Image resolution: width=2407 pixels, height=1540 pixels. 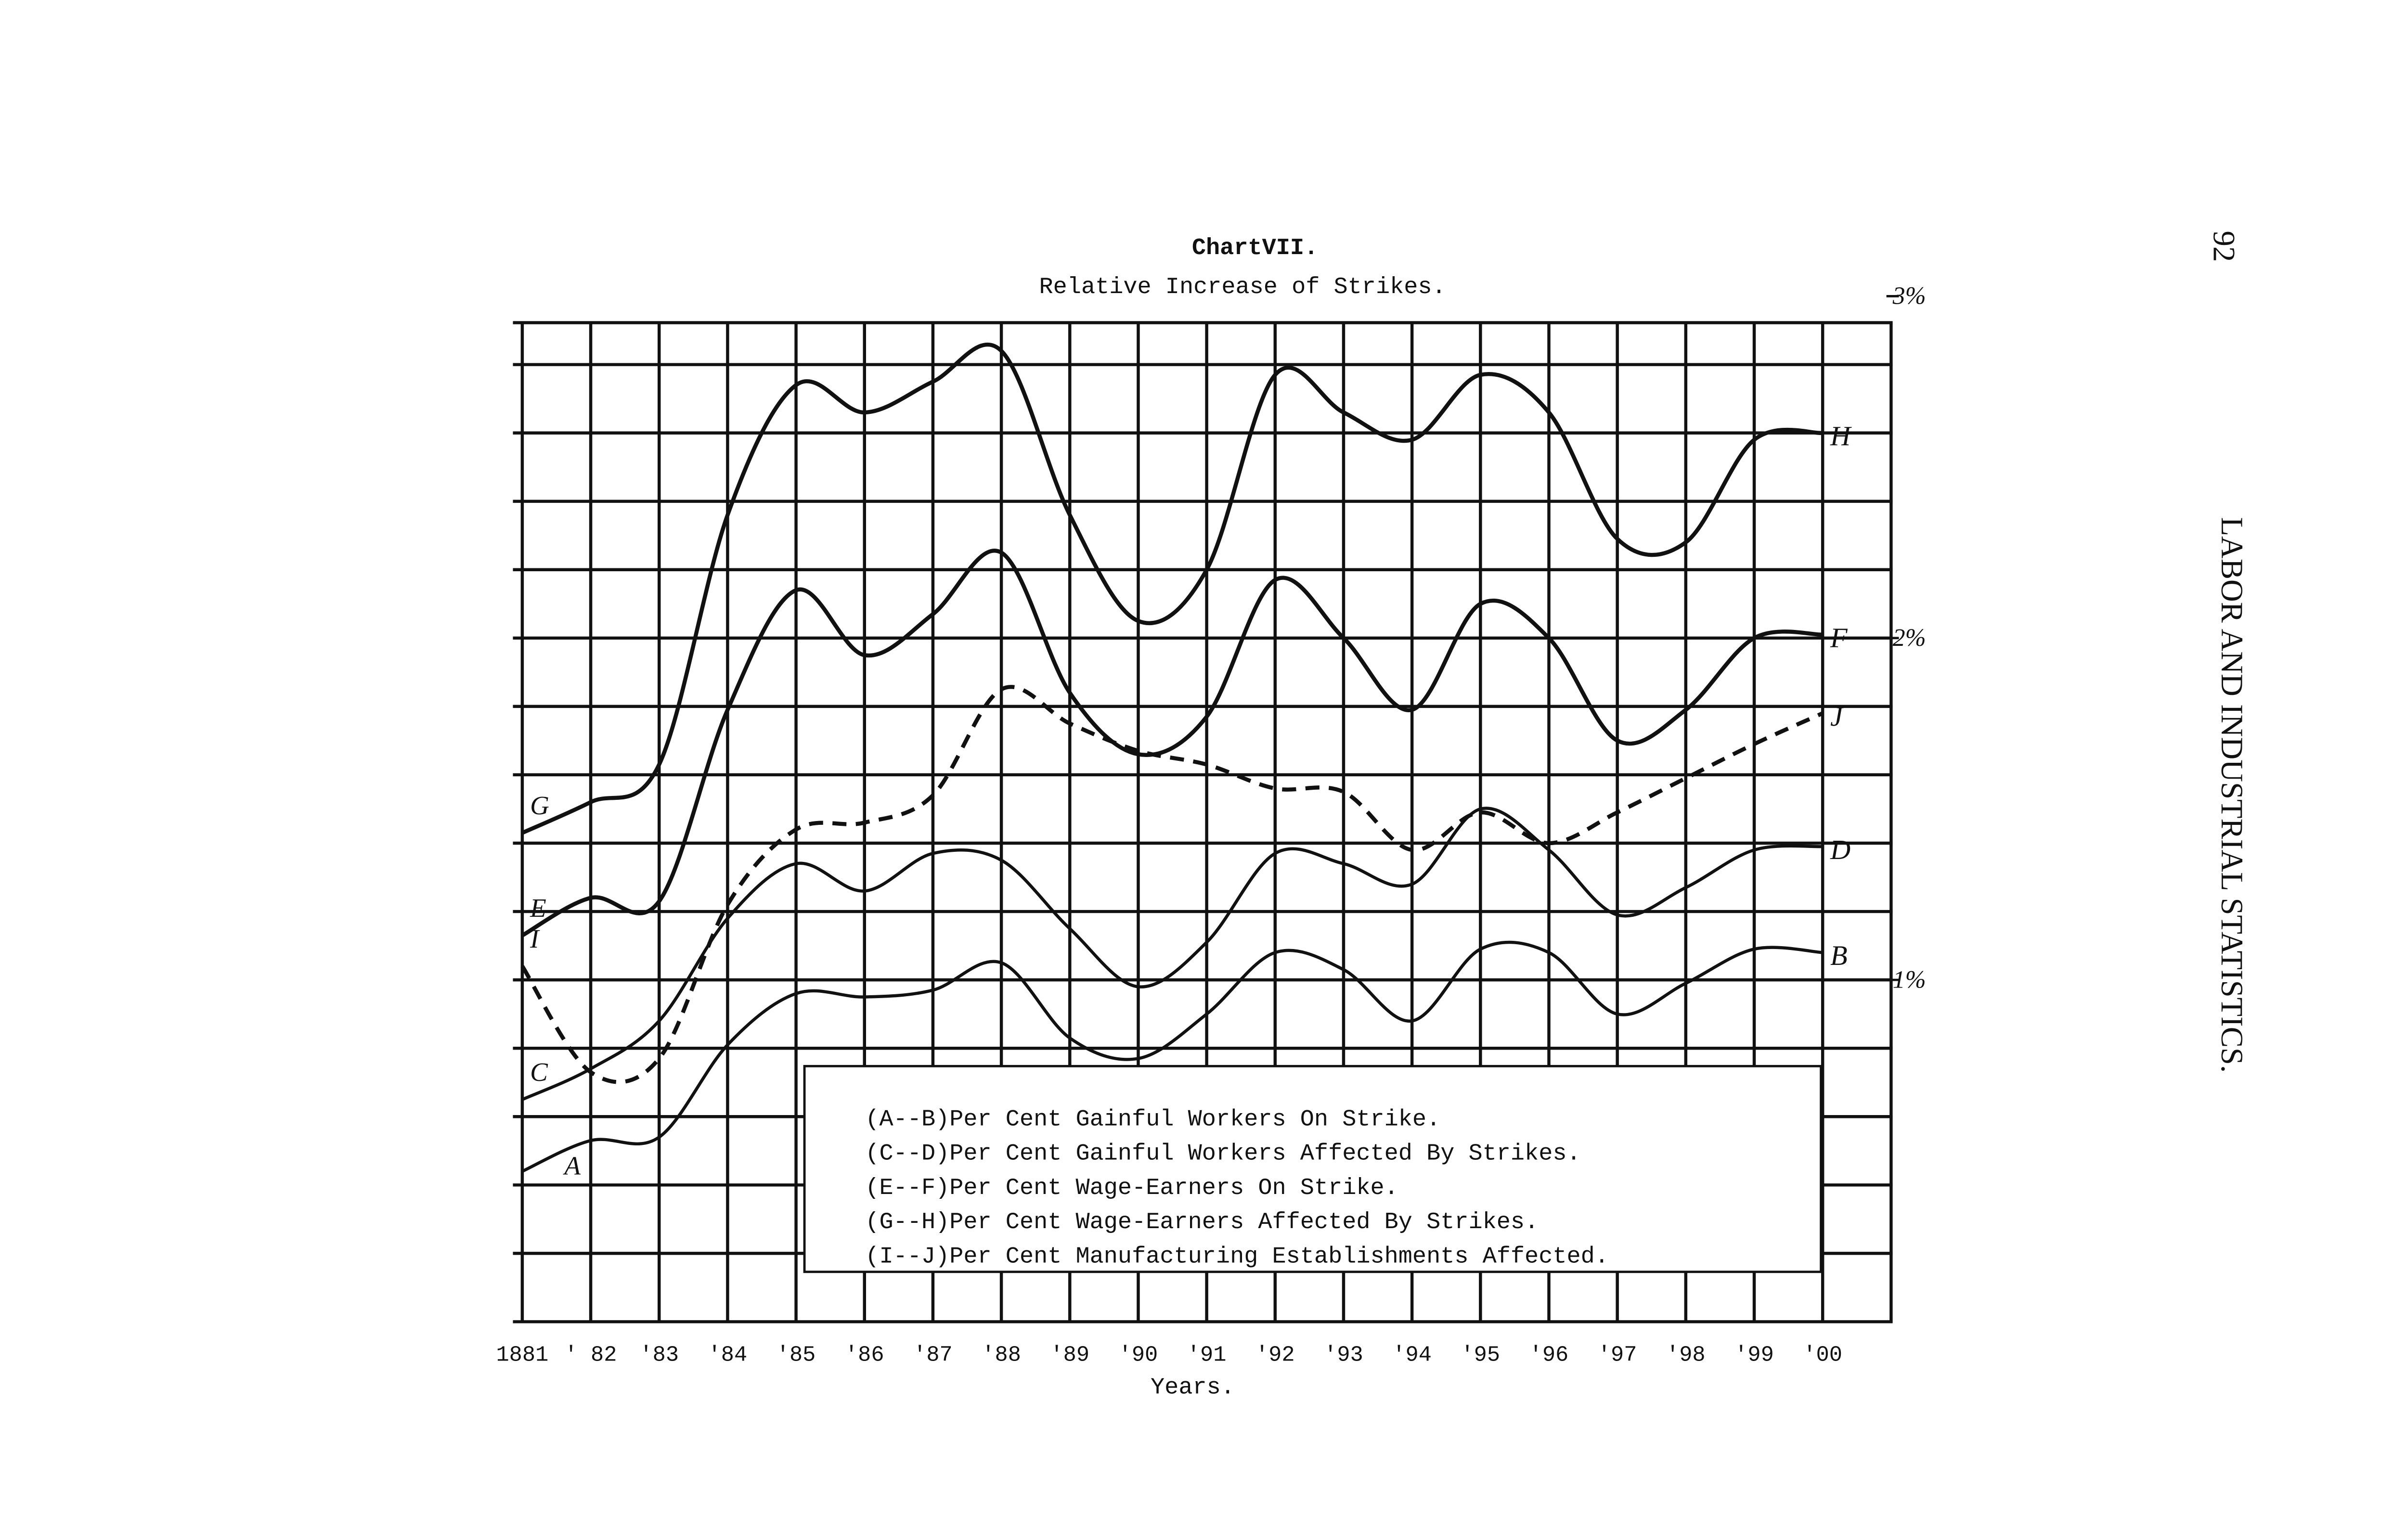 I want to click on x-tick-label: '99, so click(x=1754, y=1354).